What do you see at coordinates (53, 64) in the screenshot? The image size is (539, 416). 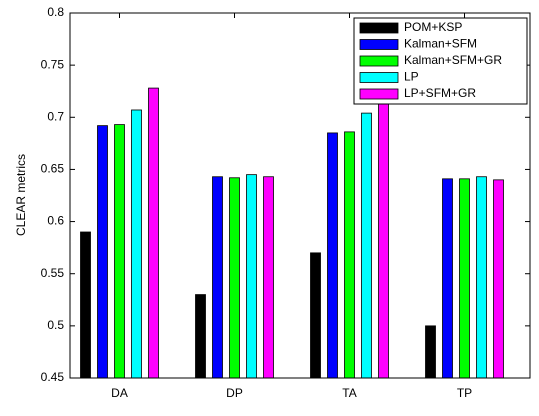 I see `y-tick-label: 0.75` at bounding box center [53, 64].